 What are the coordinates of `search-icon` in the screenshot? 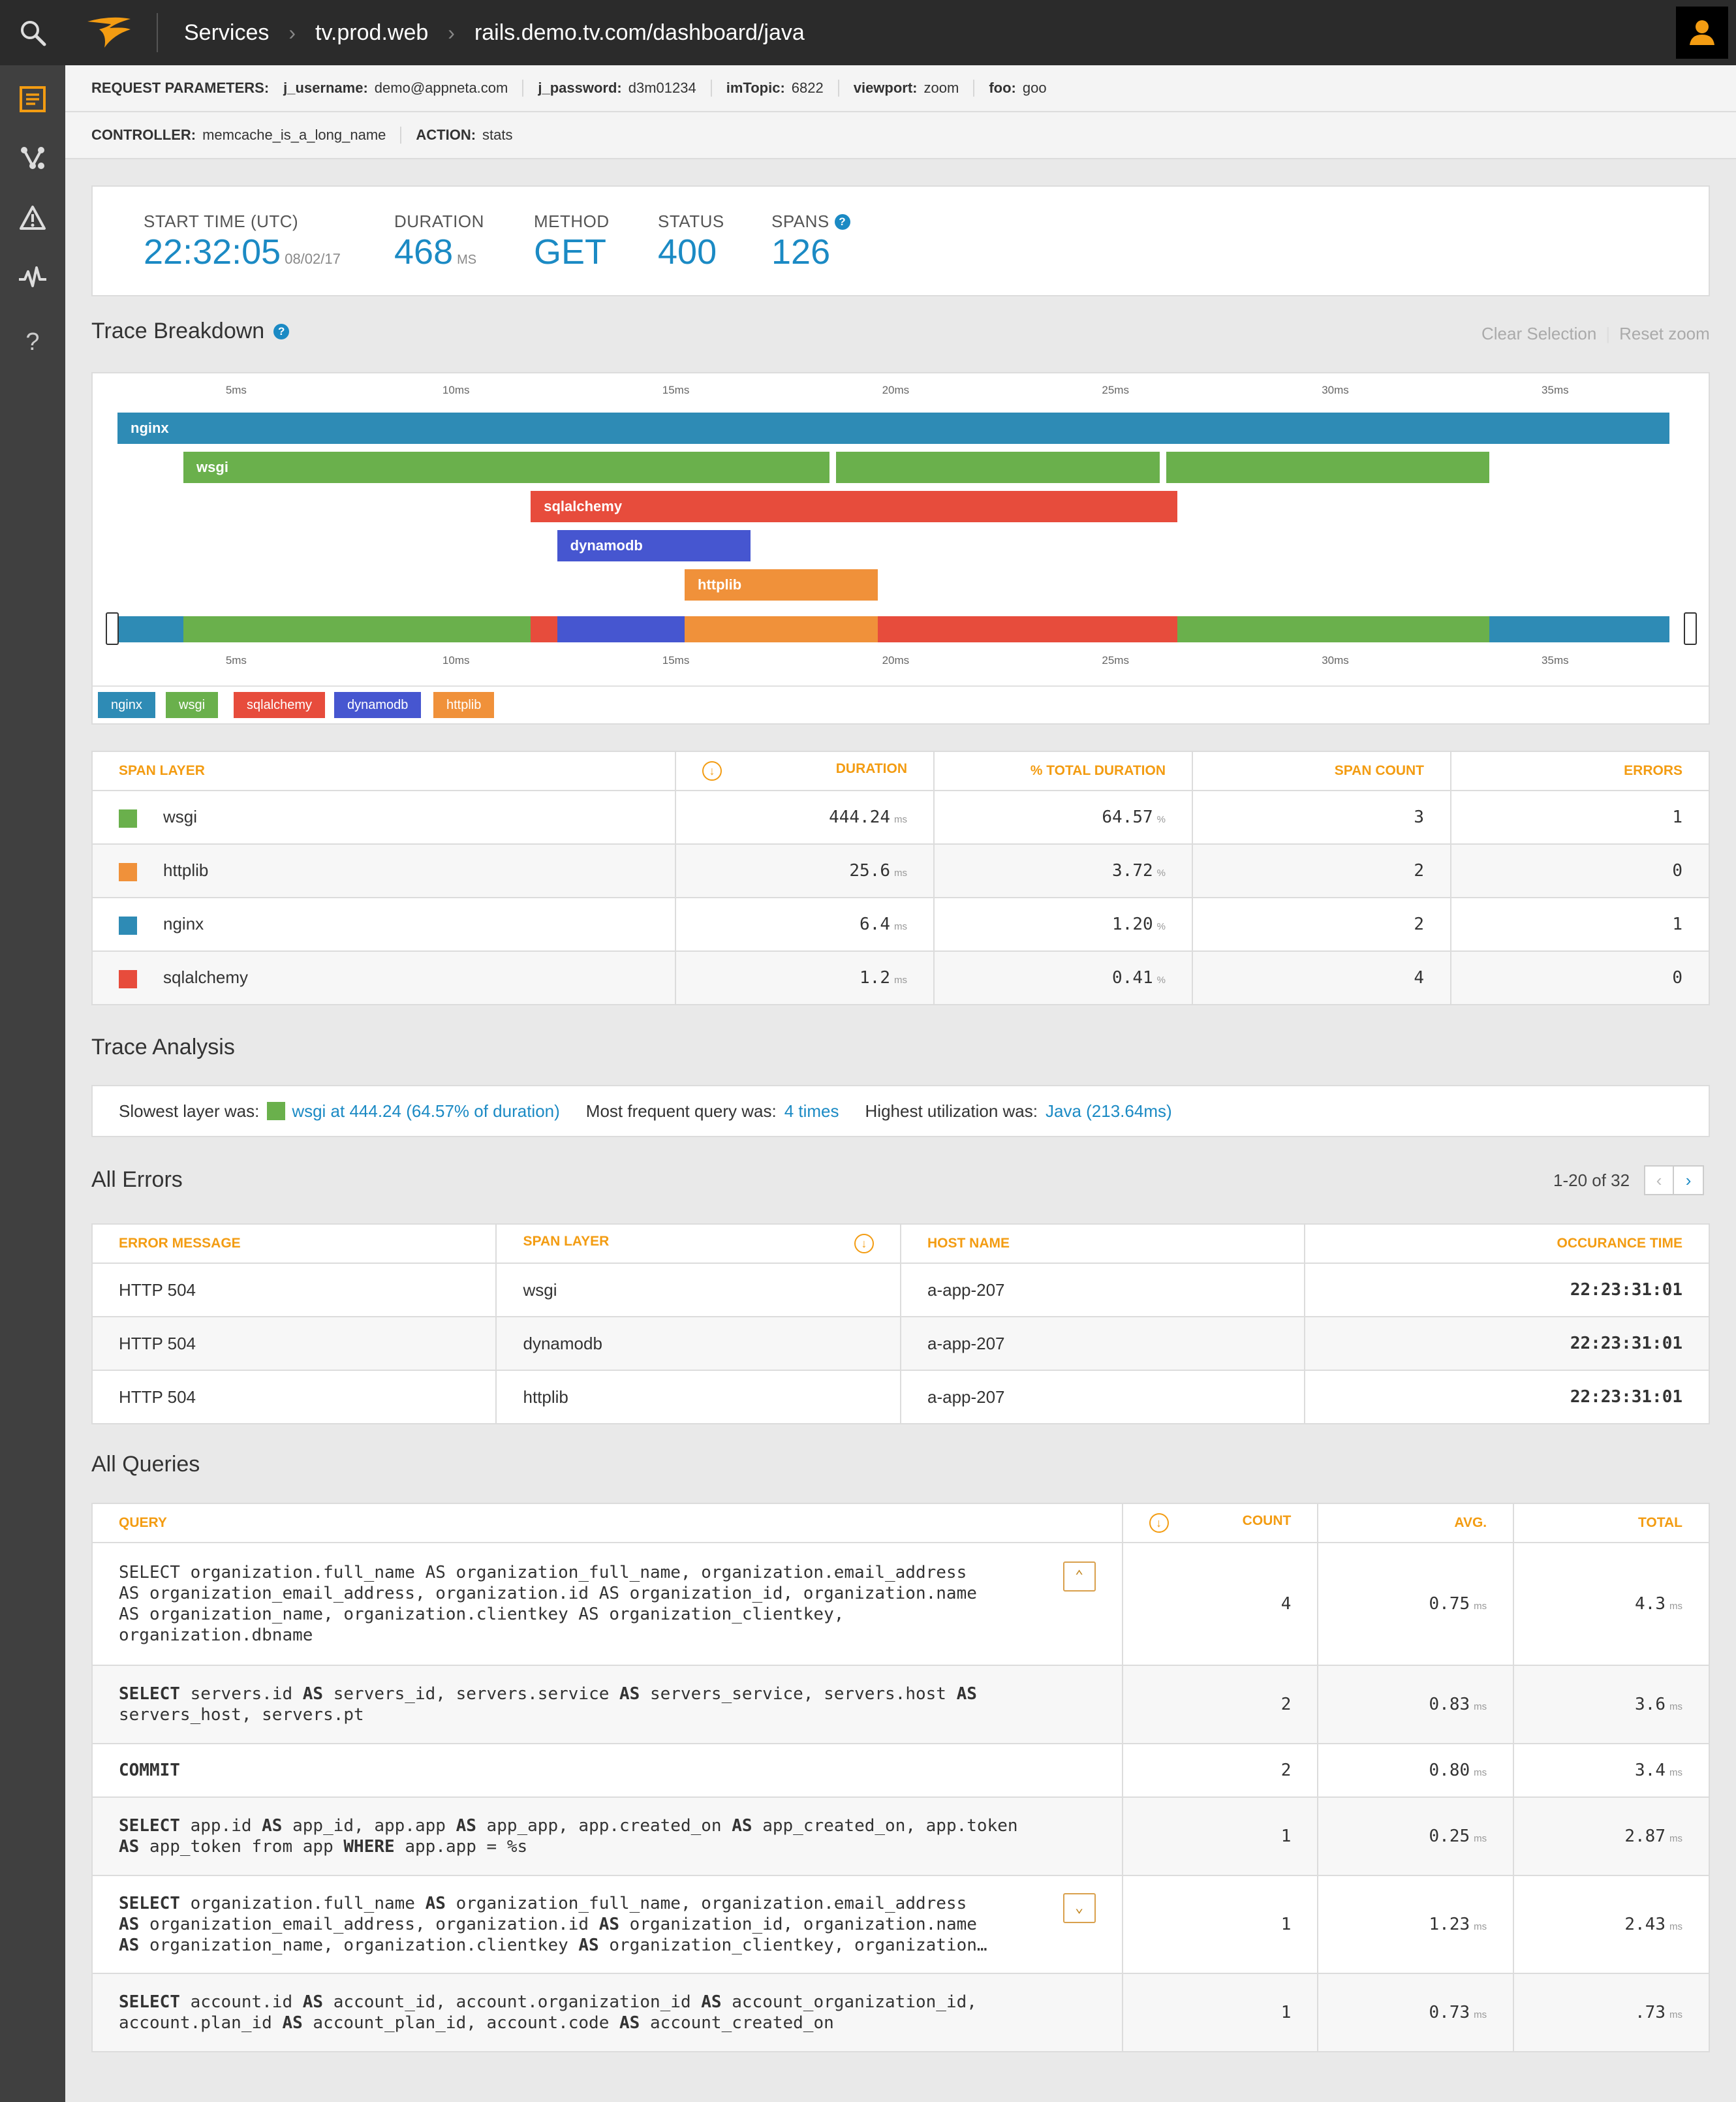 It's located at (32, 32).